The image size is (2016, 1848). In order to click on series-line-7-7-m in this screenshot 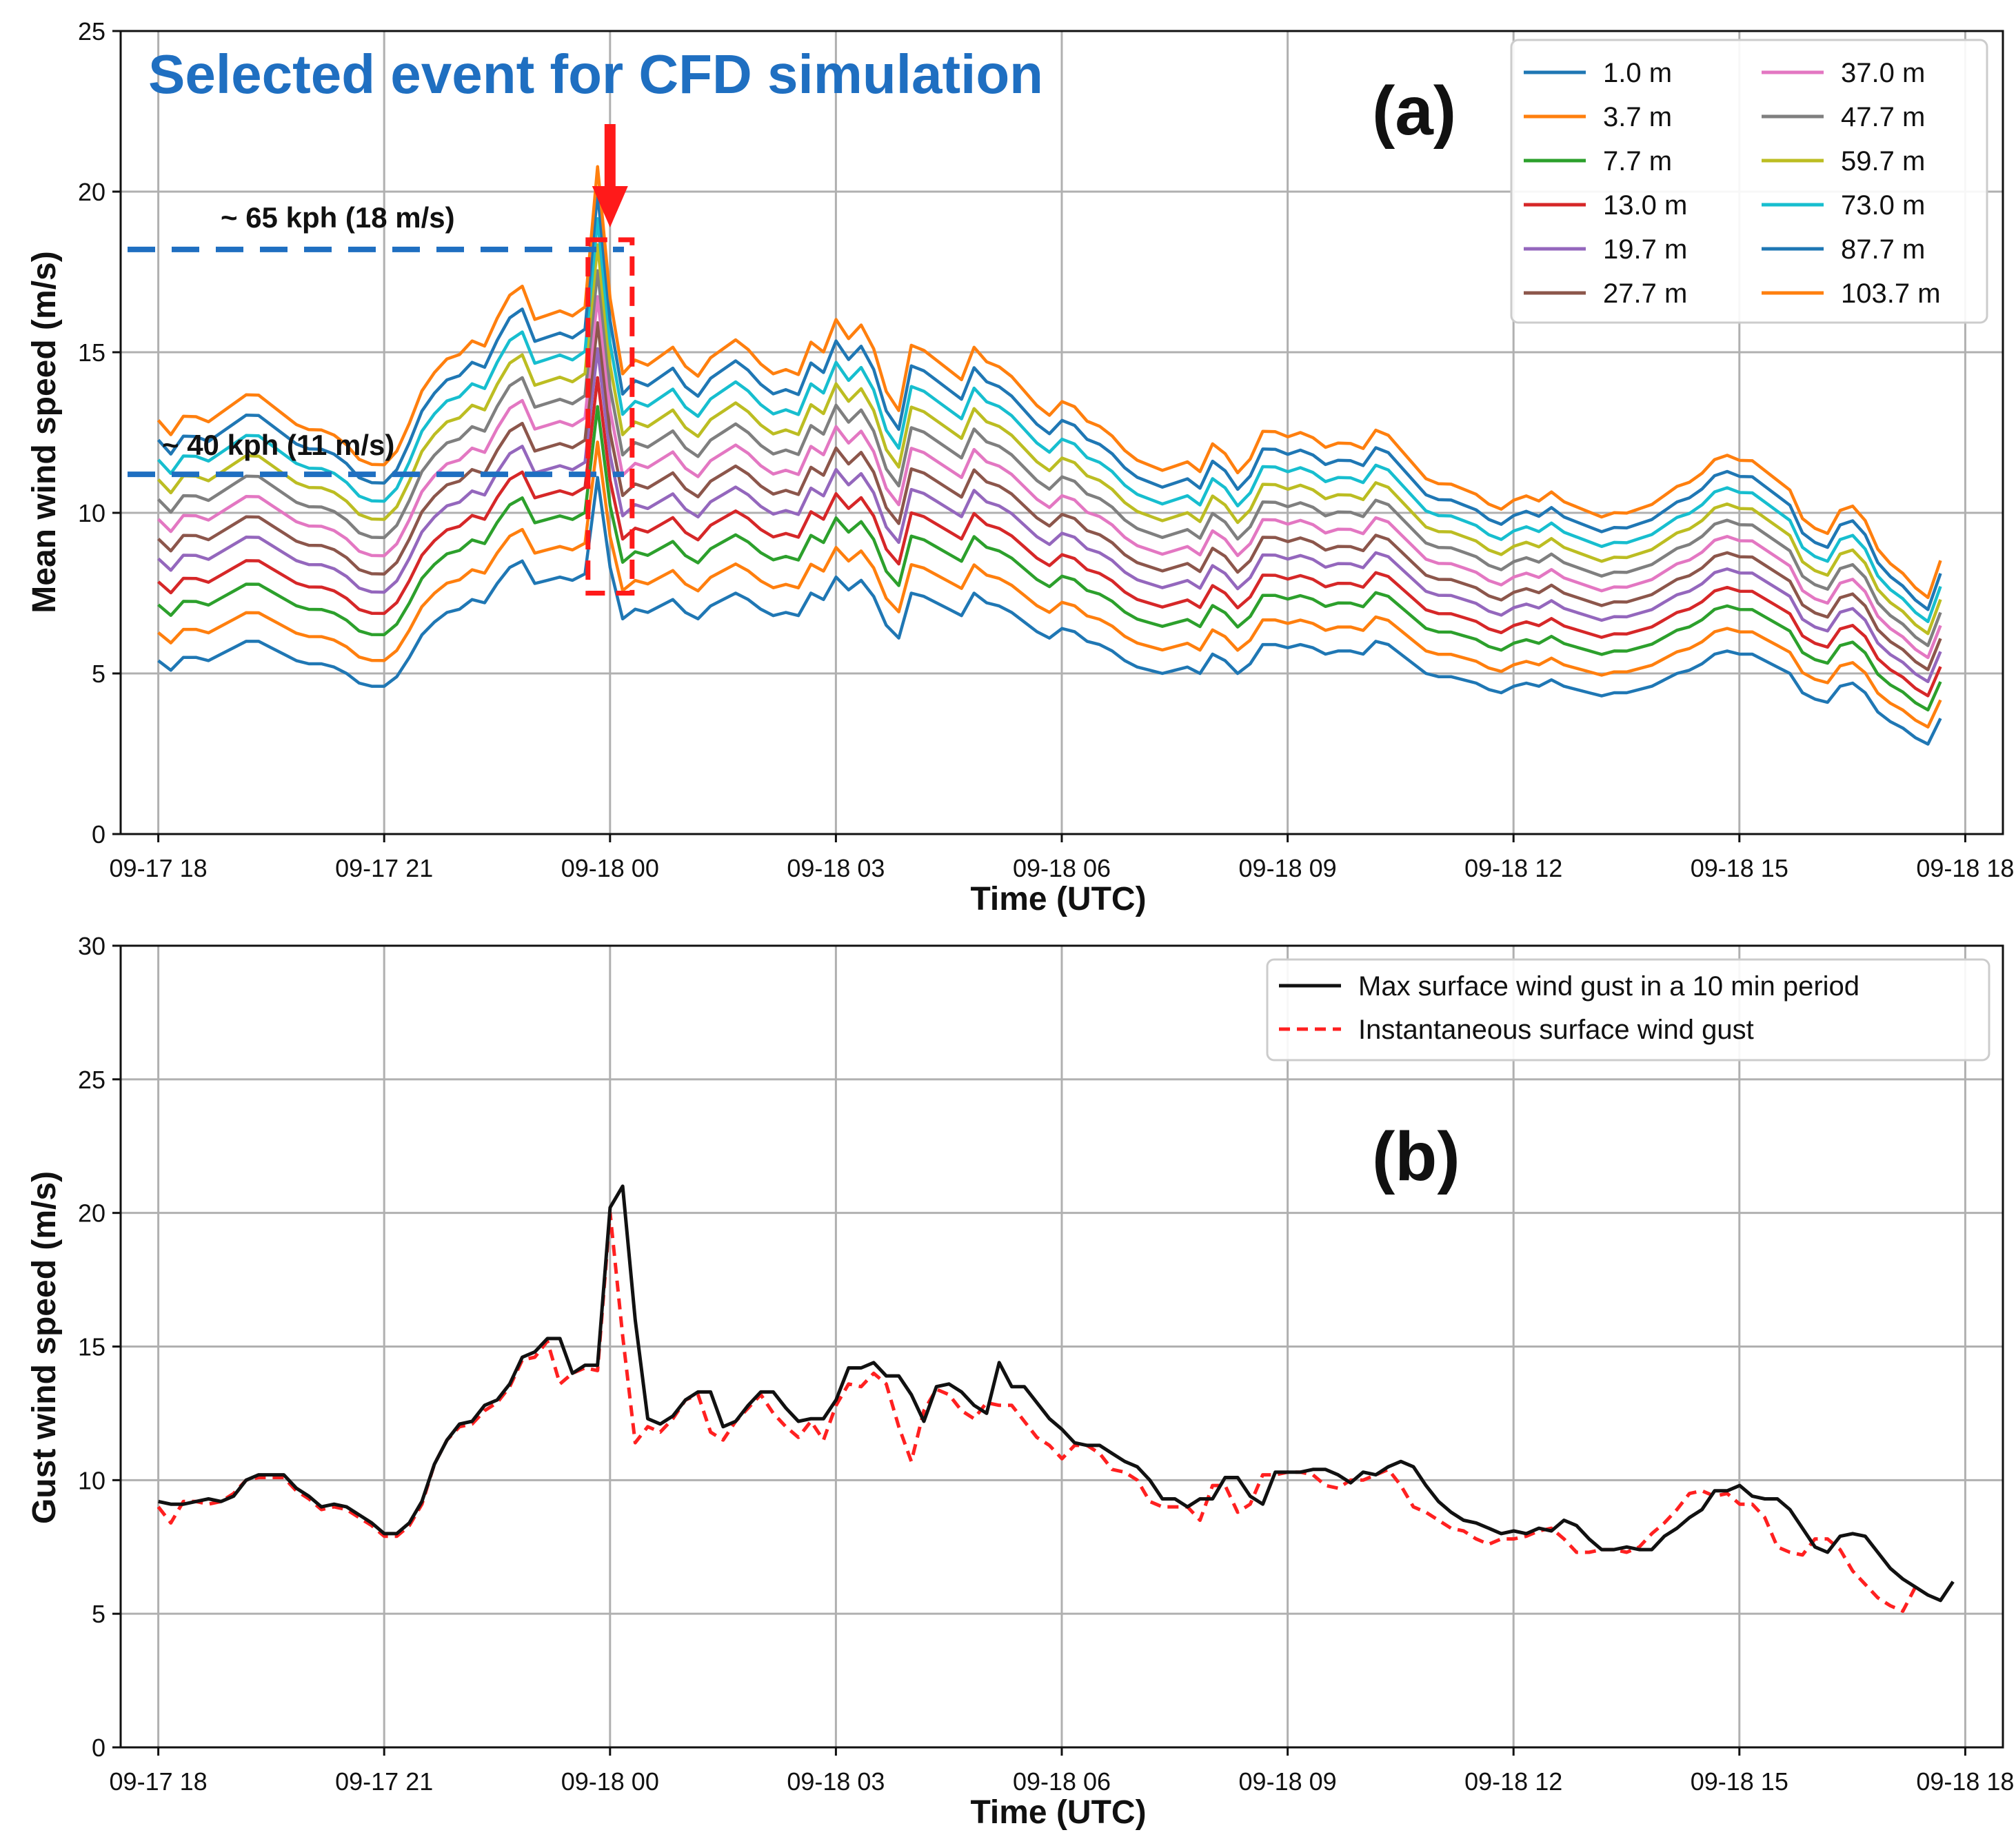, I will do `click(1049, 558)`.